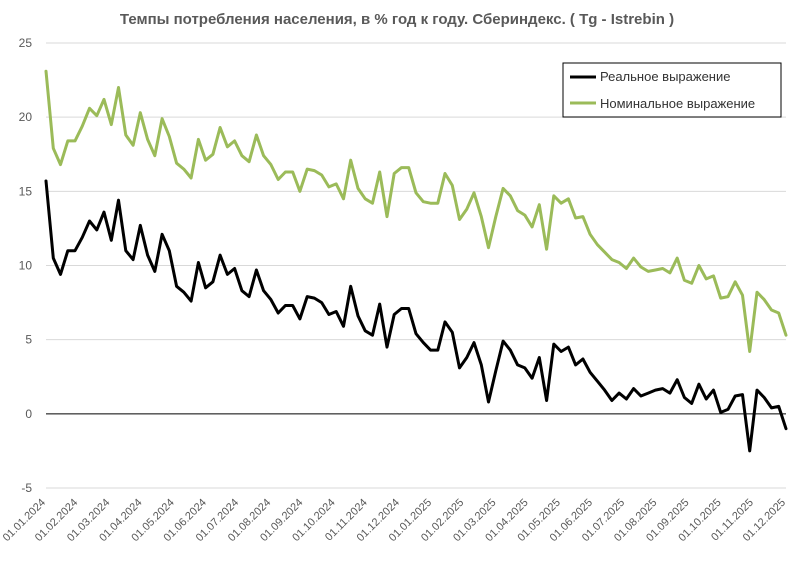  What do you see at coordinates (26, 191) in the screenshot?
I see `y-tick-label: 15` at bounding box center [26, 191].